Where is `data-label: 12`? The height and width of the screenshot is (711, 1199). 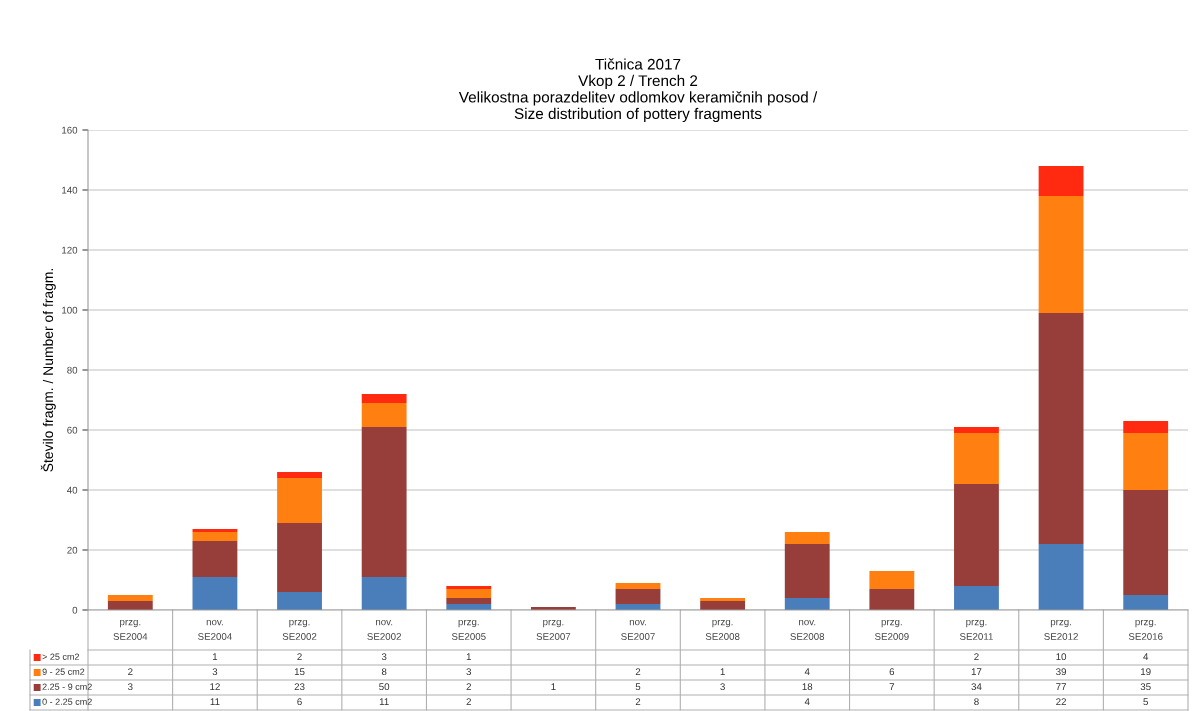 data-label: 12 is located at coordinates (215, 687).